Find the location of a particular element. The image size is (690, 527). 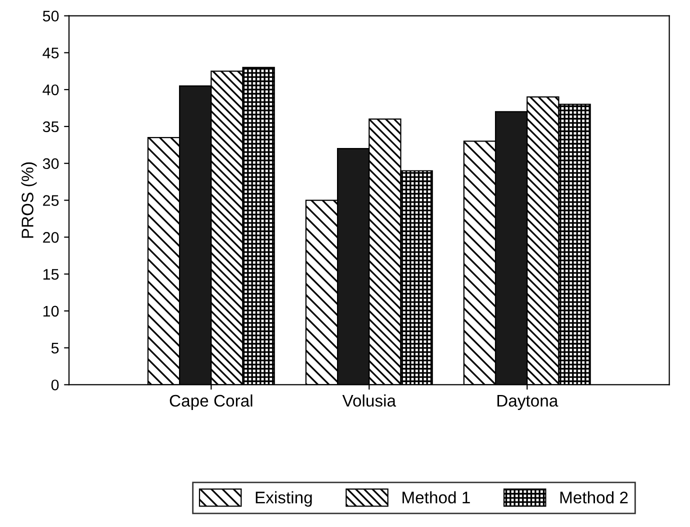

x-tick-label: Volusia is located at coordinates (369, 400).